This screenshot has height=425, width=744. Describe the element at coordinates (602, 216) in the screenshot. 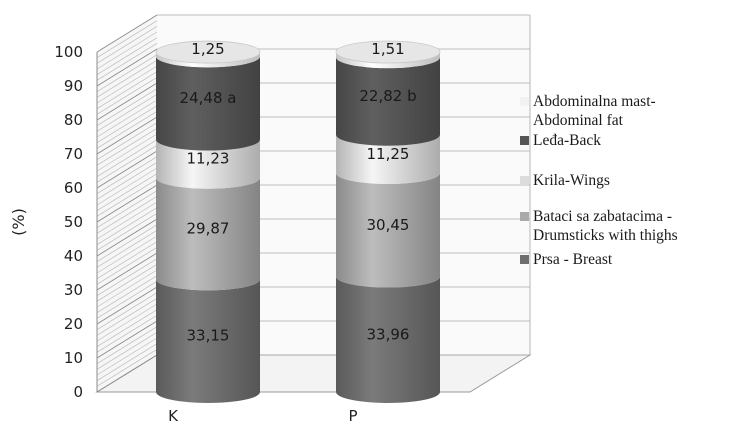

I see `legend-label: Bataci sa zabatacima -` at that location.